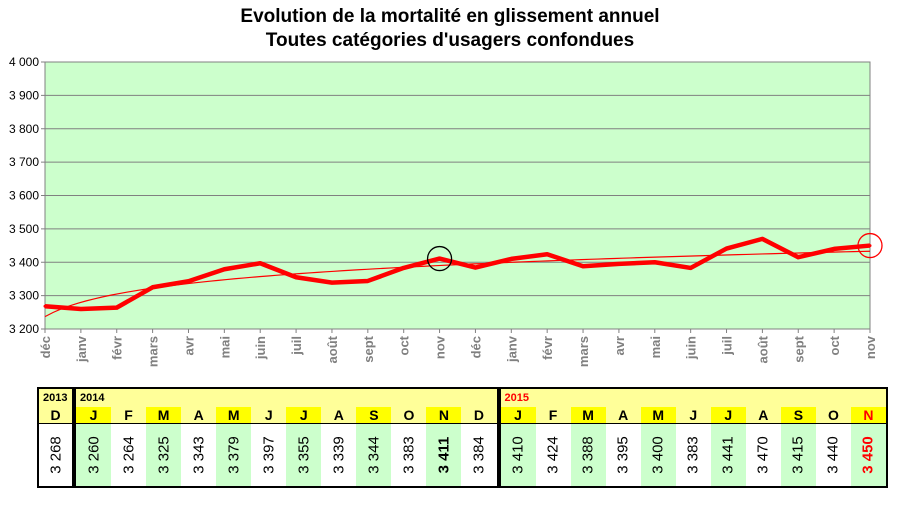 The height and width of the screenshot is (508, 900). Describe the element at coordinates (691, 348) in the screenshot. I see `x-tick-label: juin` at that location.